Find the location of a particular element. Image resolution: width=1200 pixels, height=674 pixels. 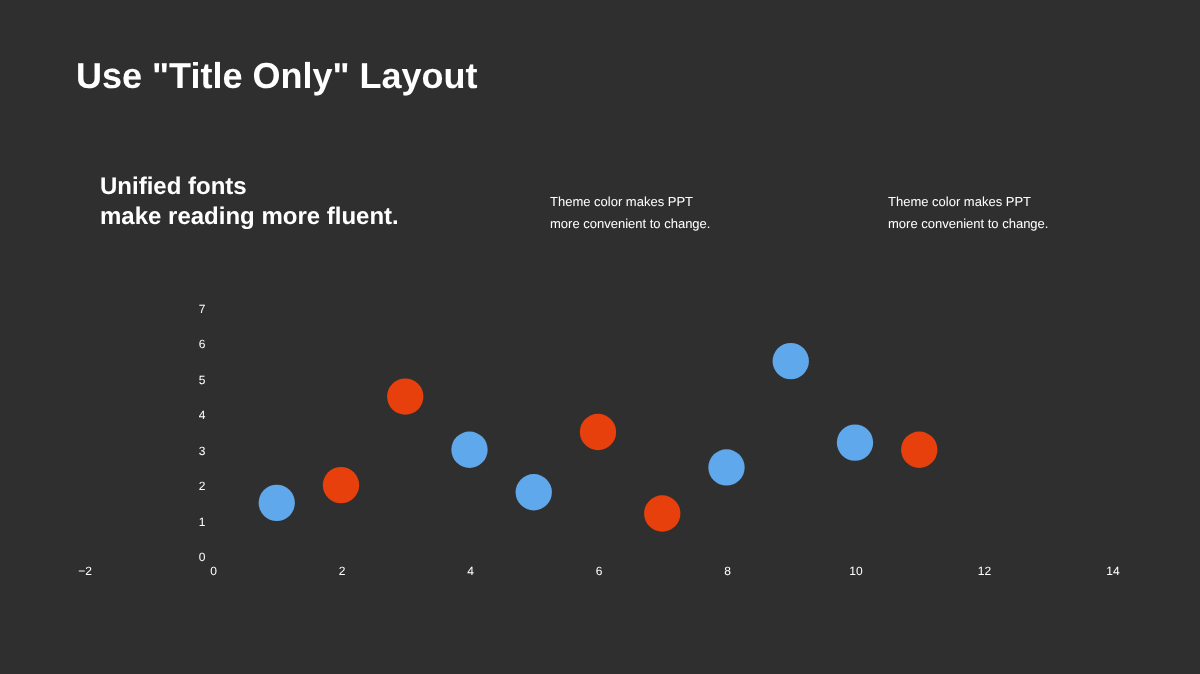

chart-title: Use "Title Only" Layout is located at coordinates (277, 77).